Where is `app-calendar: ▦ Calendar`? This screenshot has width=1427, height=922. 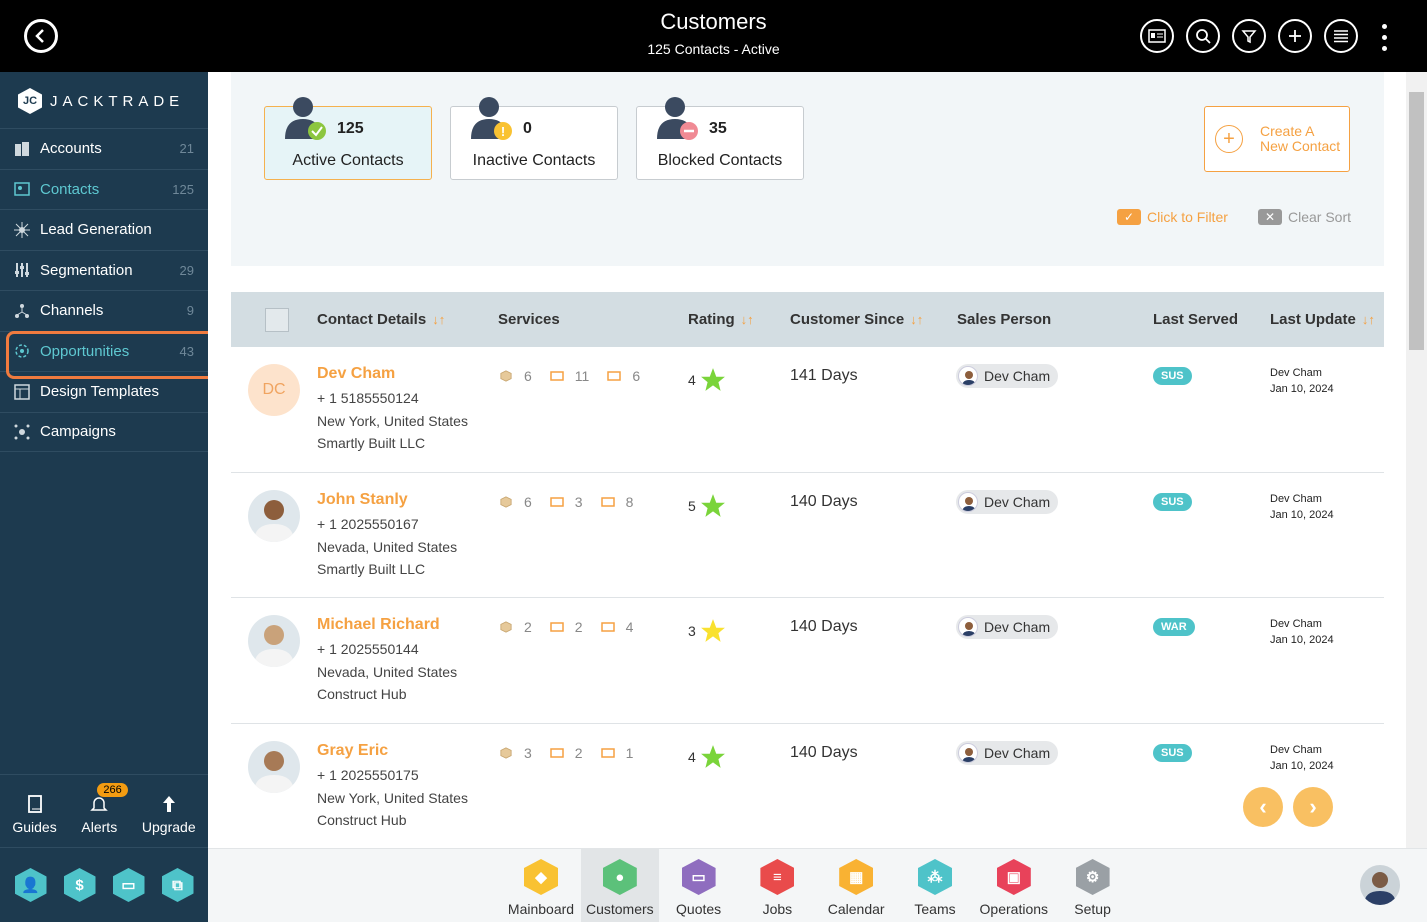
app-calendar: ▦ Calendar is located at coordinates (856, 885).